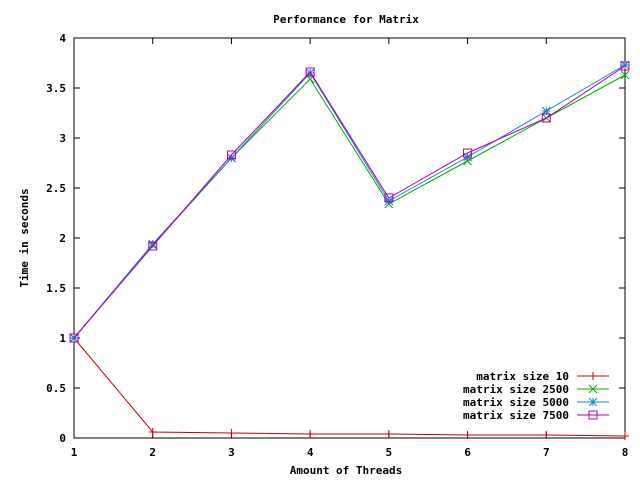  What do you see at coordinates (625, 452) in the screenshot?
I see `x-tick-label: 8` at bounding box center [625, 452].